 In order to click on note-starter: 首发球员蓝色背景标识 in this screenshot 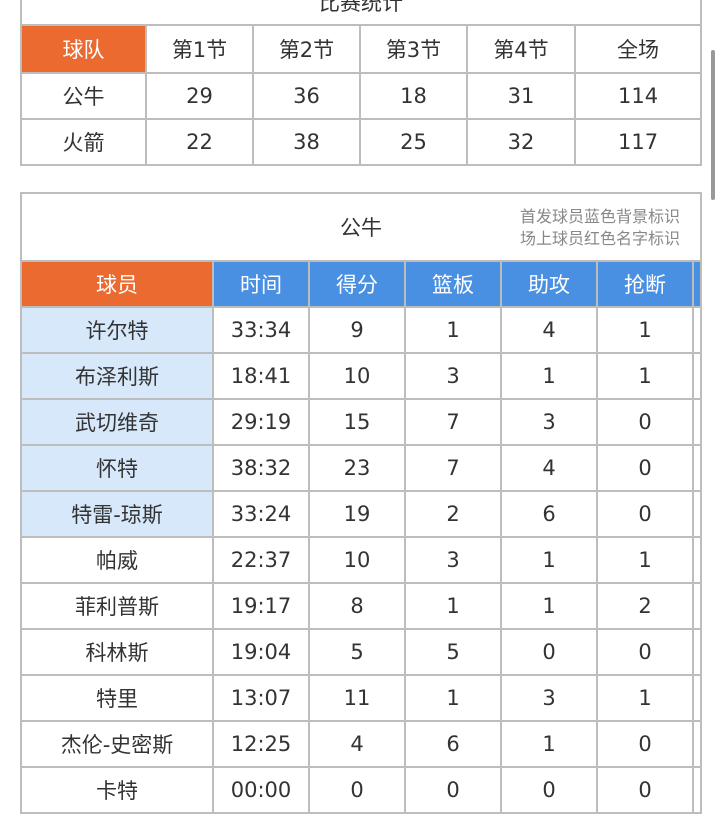, I will do `click(600, 216)`.